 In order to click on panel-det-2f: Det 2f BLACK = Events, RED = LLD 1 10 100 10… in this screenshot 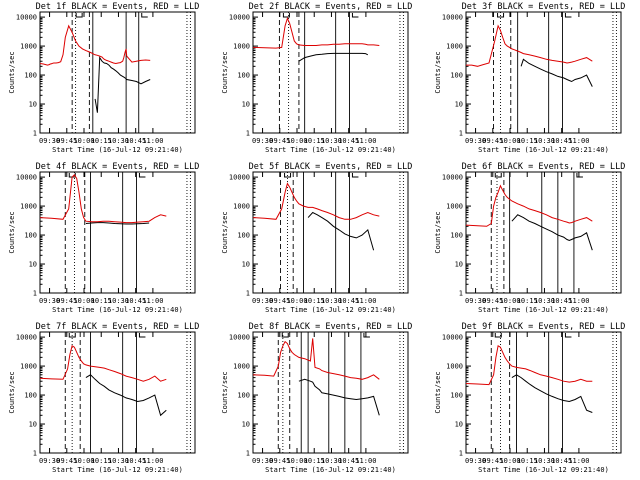, I will do `click(319, 80)`.